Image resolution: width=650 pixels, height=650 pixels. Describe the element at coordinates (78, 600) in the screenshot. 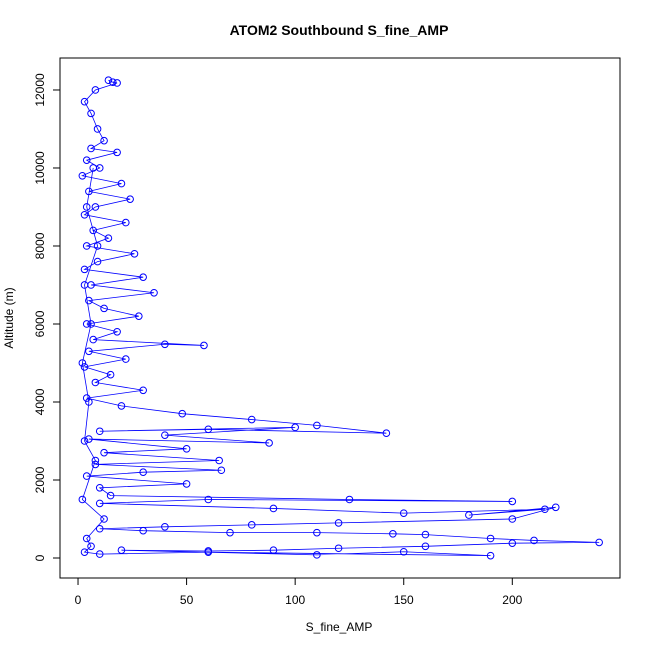

I see `x-tick-label: 0` at that location.